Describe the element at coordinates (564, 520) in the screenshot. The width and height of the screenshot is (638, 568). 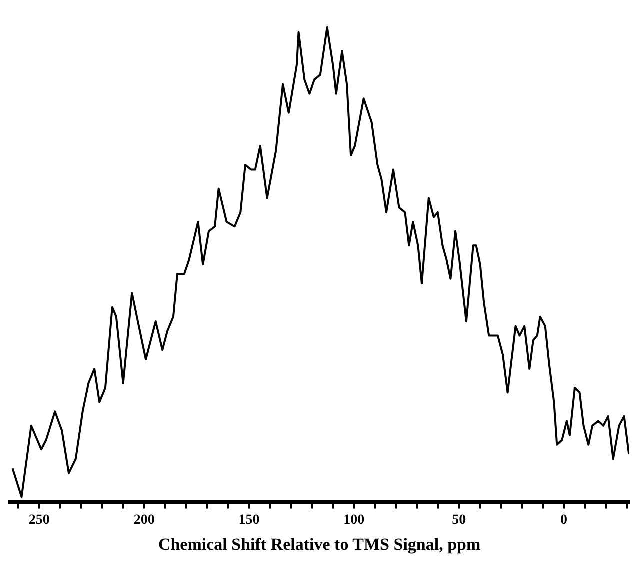
I see `x-tick-label: 0` at that location.